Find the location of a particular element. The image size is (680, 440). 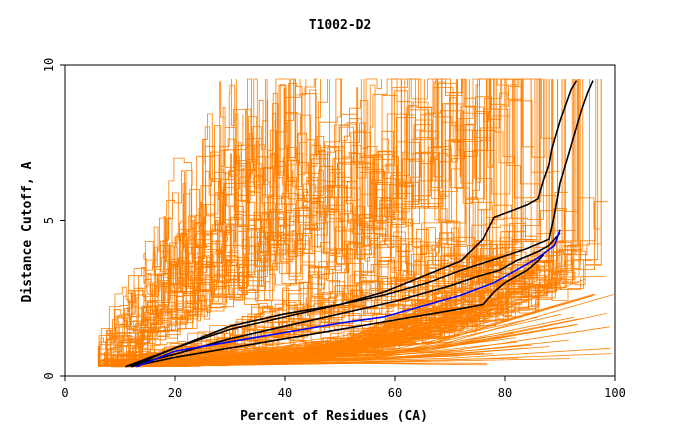

y-axis-ticks: 0 5 10 is located at coordinates (53, 219).